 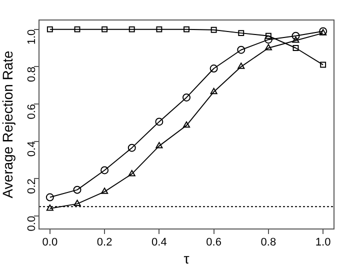 What do you see at coordinates (8, 124) in the screenshot?
I see `y-axis-title: Average Rejection Rate` at bounding box center [8, 124].